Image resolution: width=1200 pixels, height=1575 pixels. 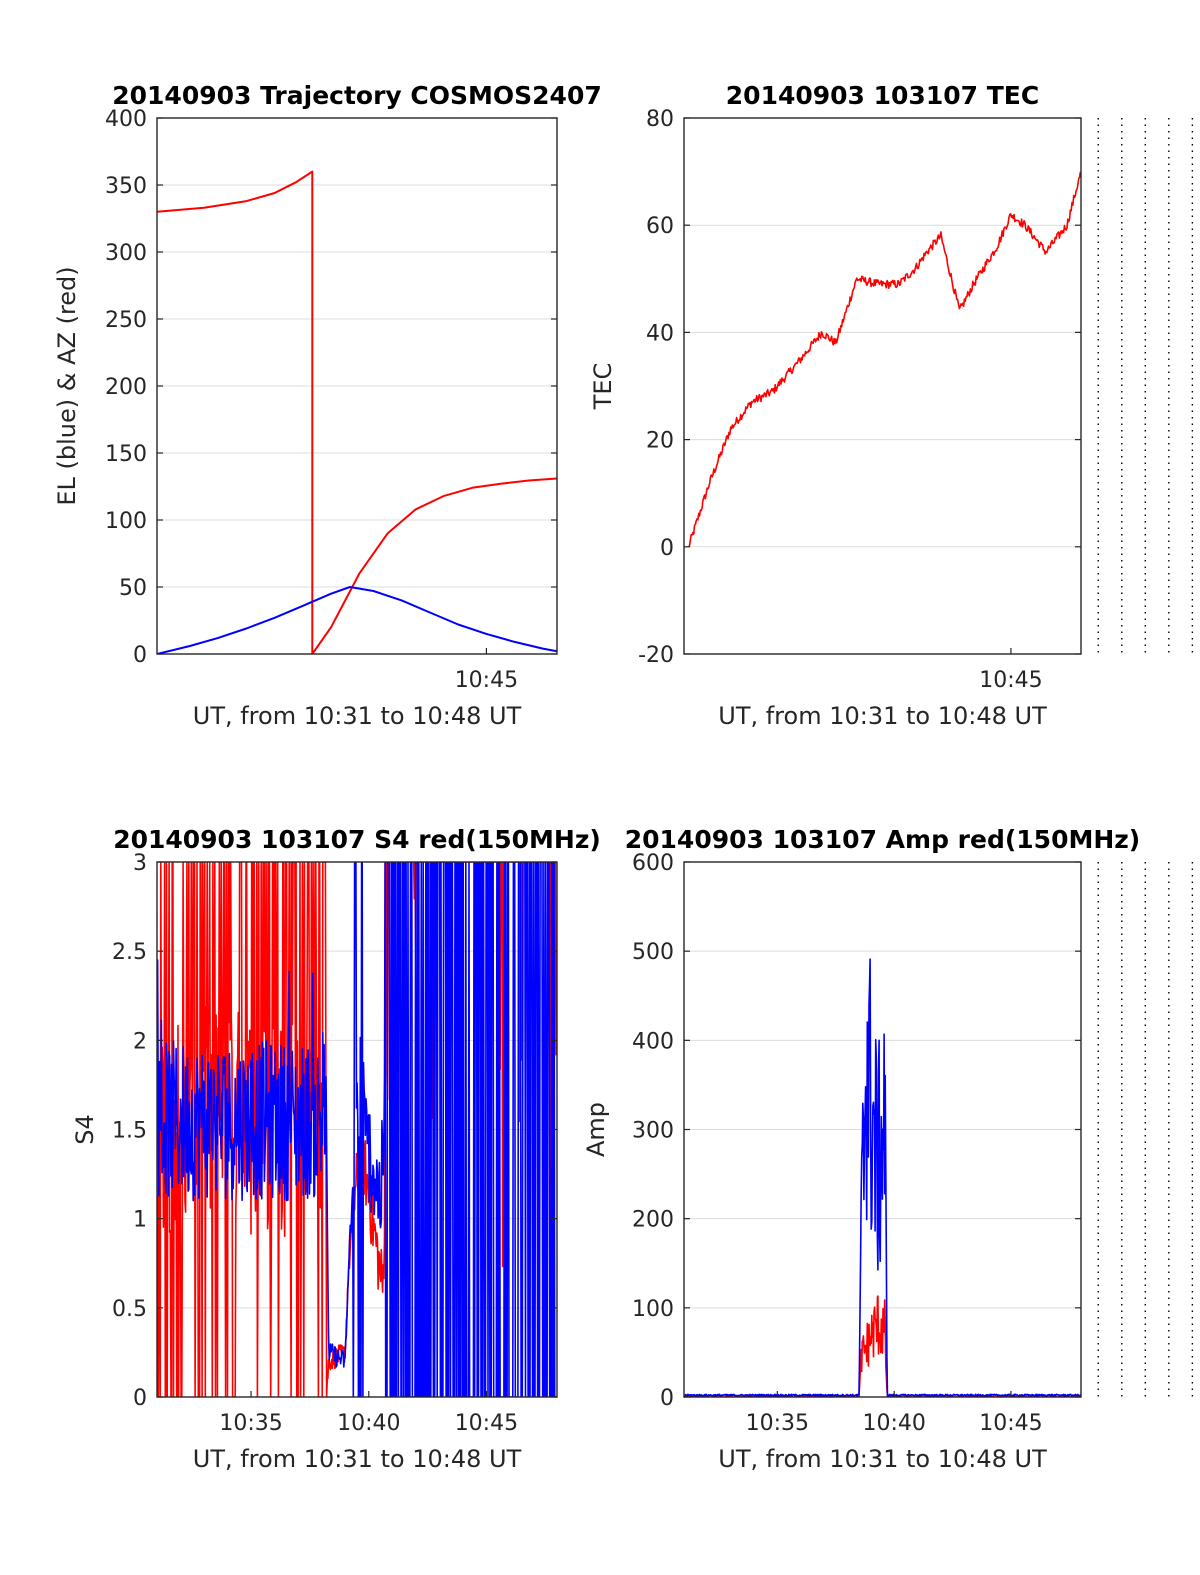 What do you see at coordinates (603, 387) in the screenshot?
I see `y-axis-label: TEC` at bounding box center [603, 387].